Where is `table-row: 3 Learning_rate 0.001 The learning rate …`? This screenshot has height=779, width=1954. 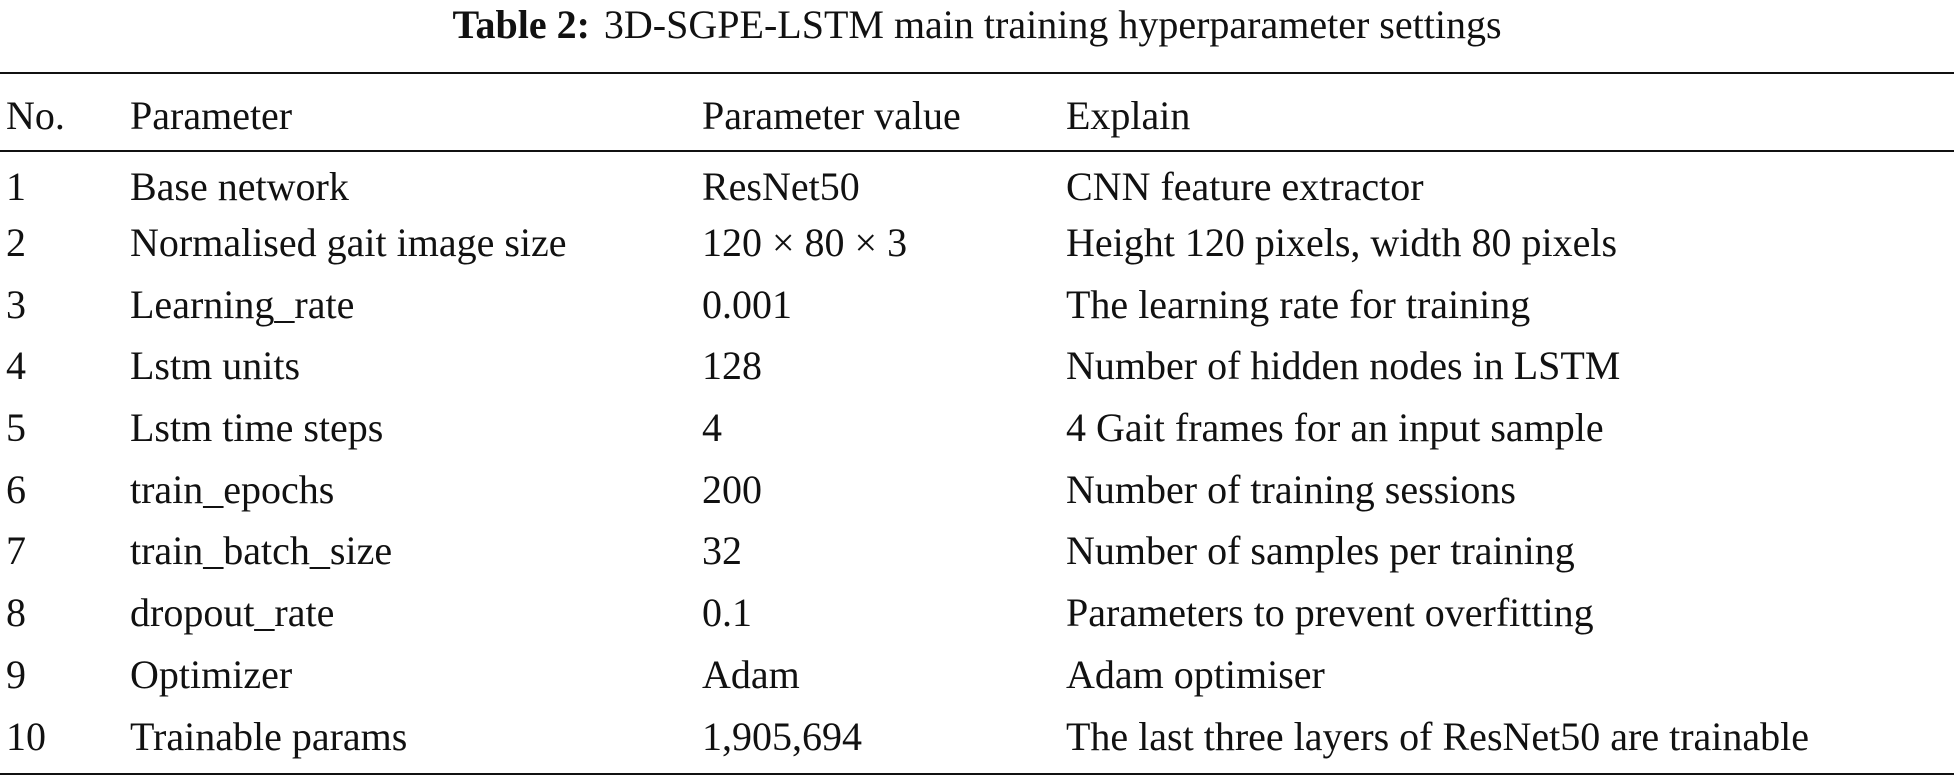 table-row: 3 Learning_rate 0.001 The learning rate … is located at coordinates (977, 304).